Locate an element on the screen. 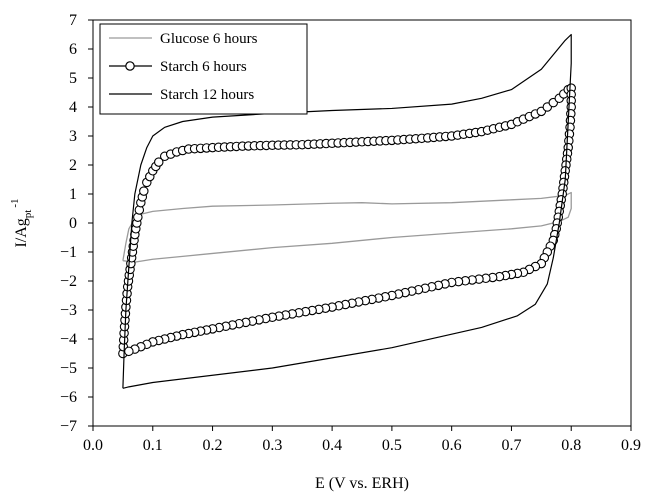 The height and width of the screenshot is (496, 653). y-tick-label: 4 is located at coordinates (73, 107).